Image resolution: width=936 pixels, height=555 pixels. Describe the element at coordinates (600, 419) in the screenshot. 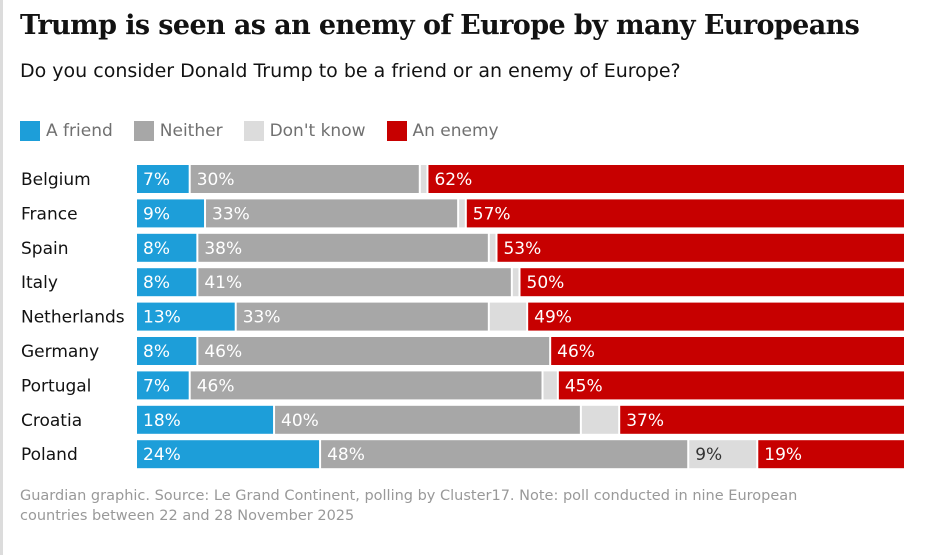

I see `bar-segment-croatia-dont_know` at that location.